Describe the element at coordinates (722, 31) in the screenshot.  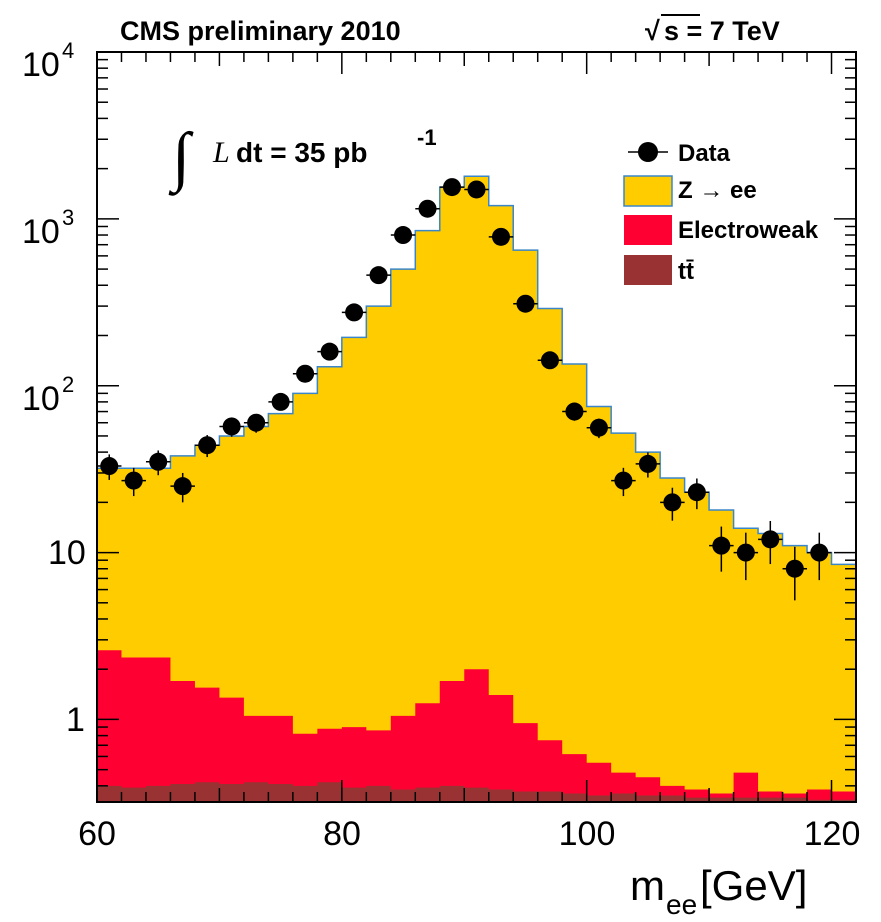
I see `energy-label: s = 7 TeV` at that location.